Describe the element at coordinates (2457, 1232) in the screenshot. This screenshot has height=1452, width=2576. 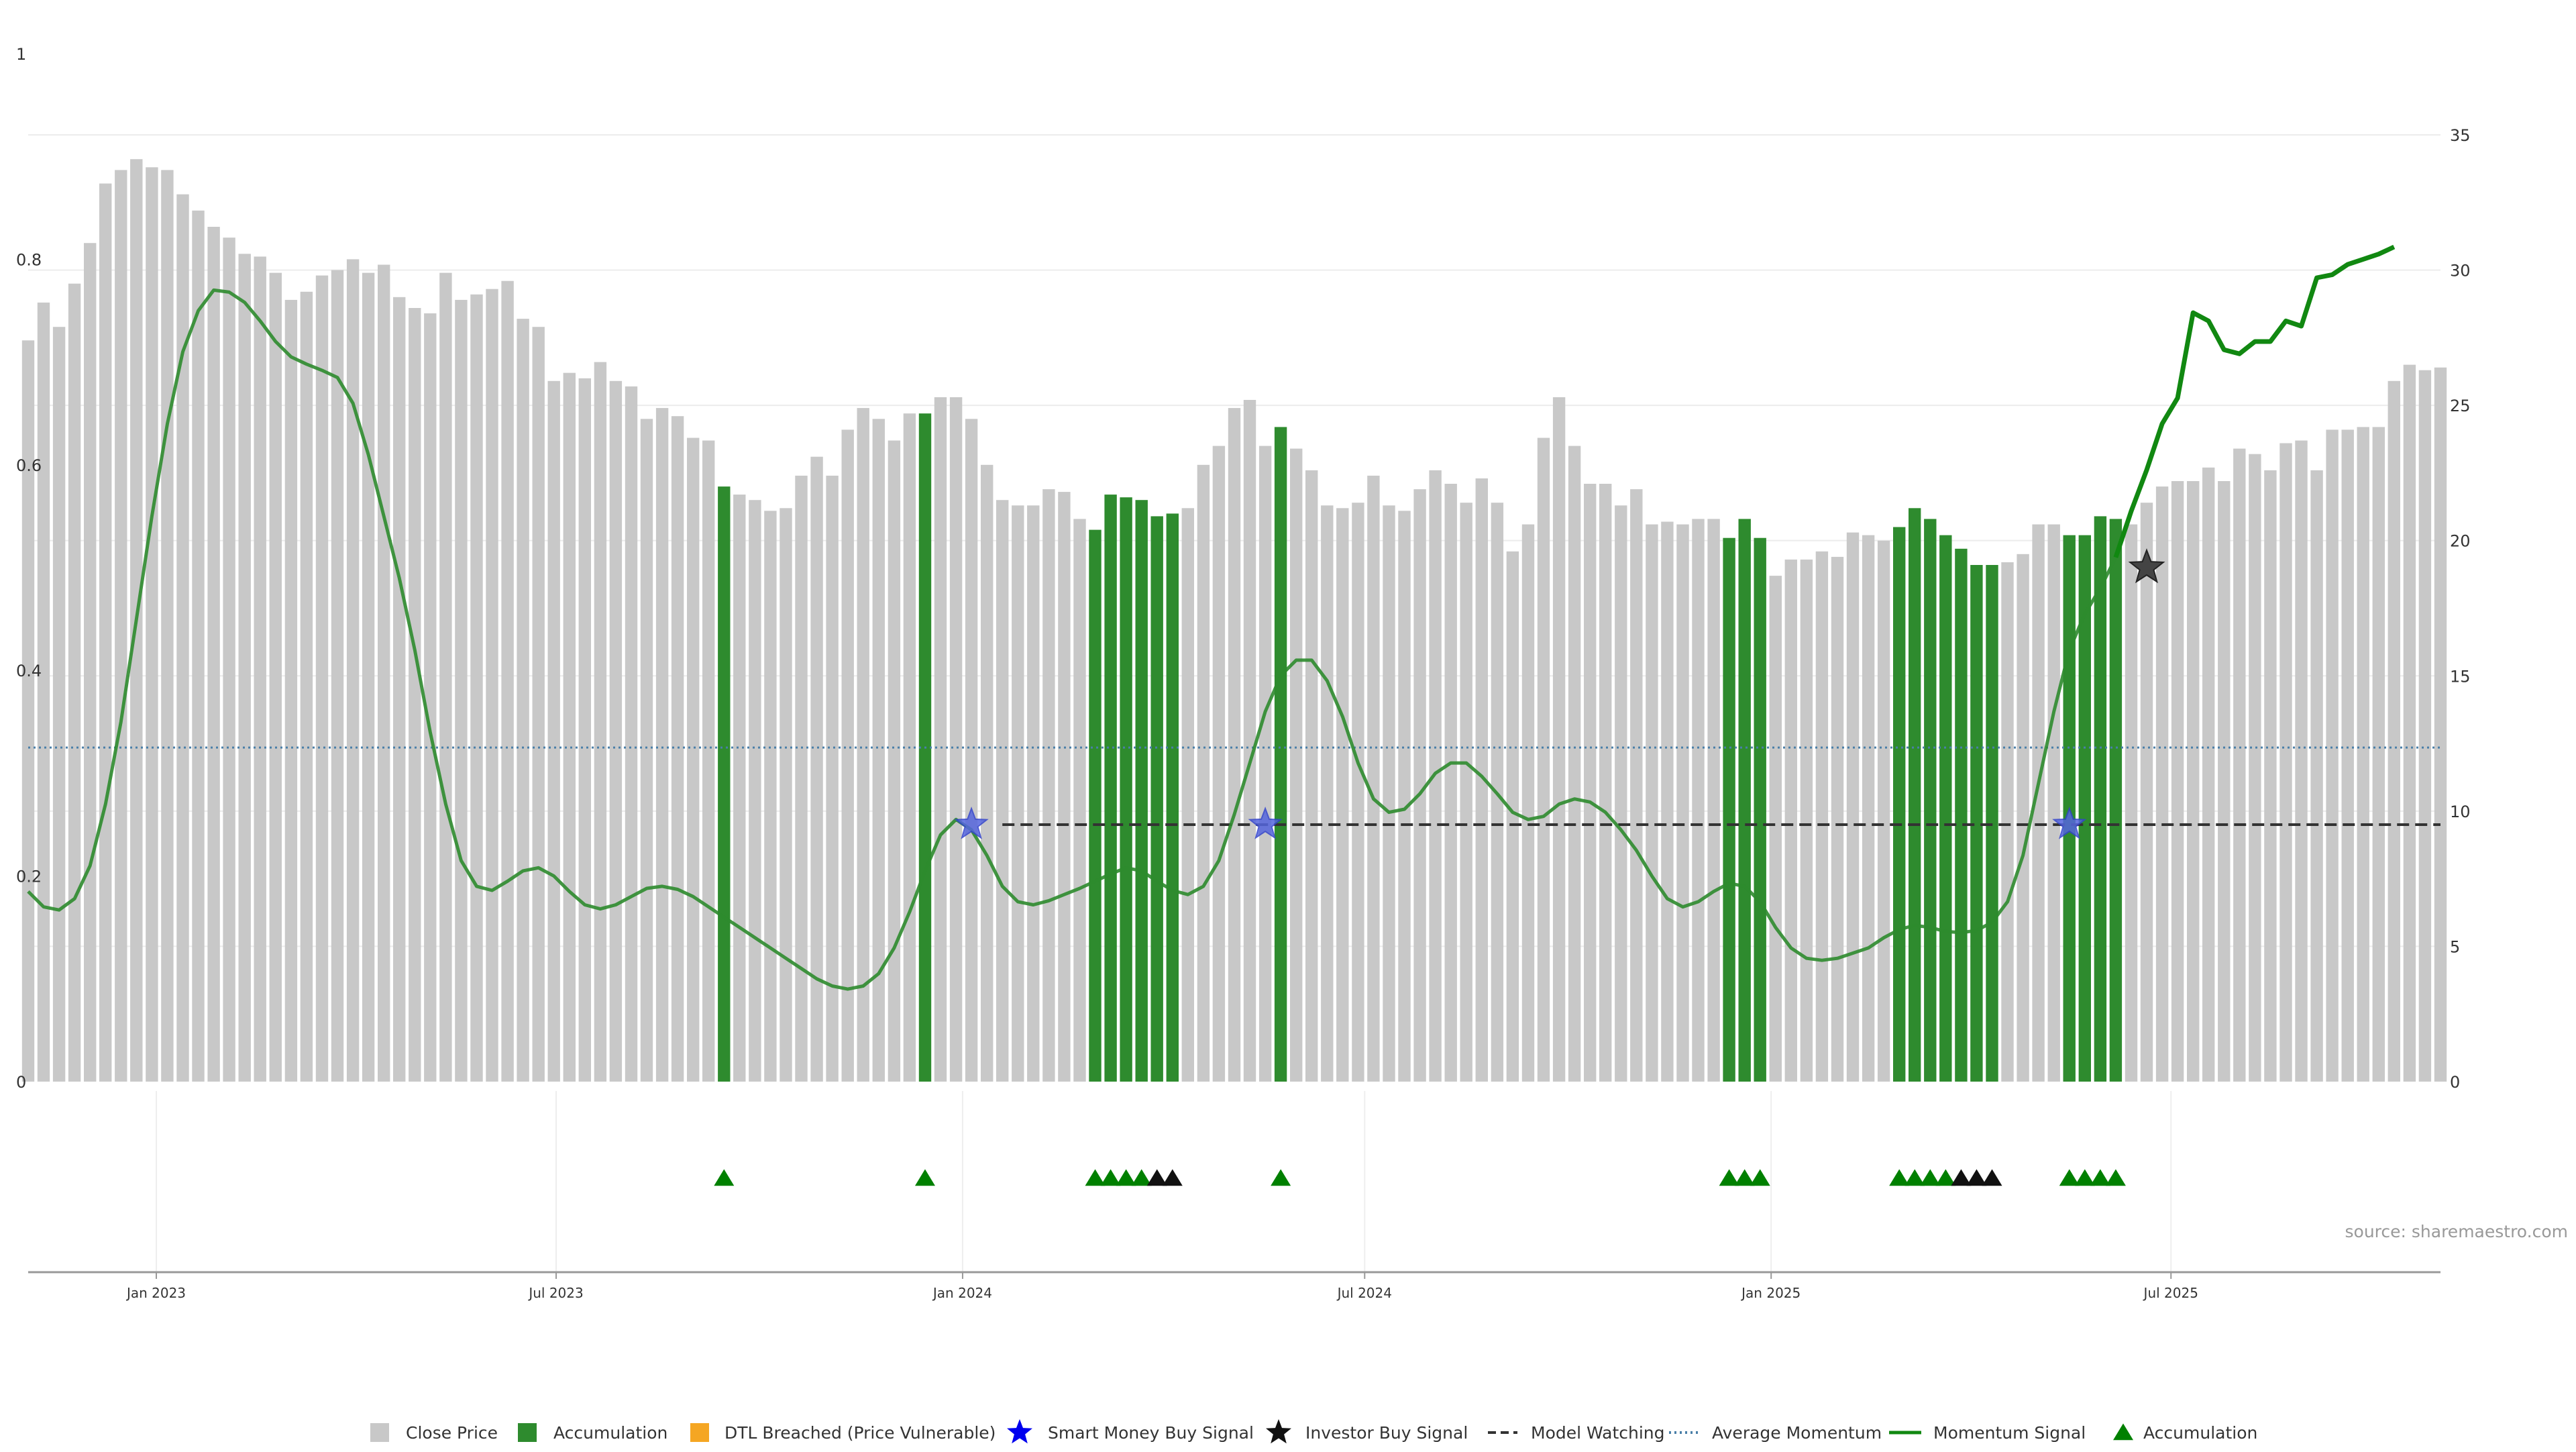
I see `source-label: source: sharemaestro.com` at that location.